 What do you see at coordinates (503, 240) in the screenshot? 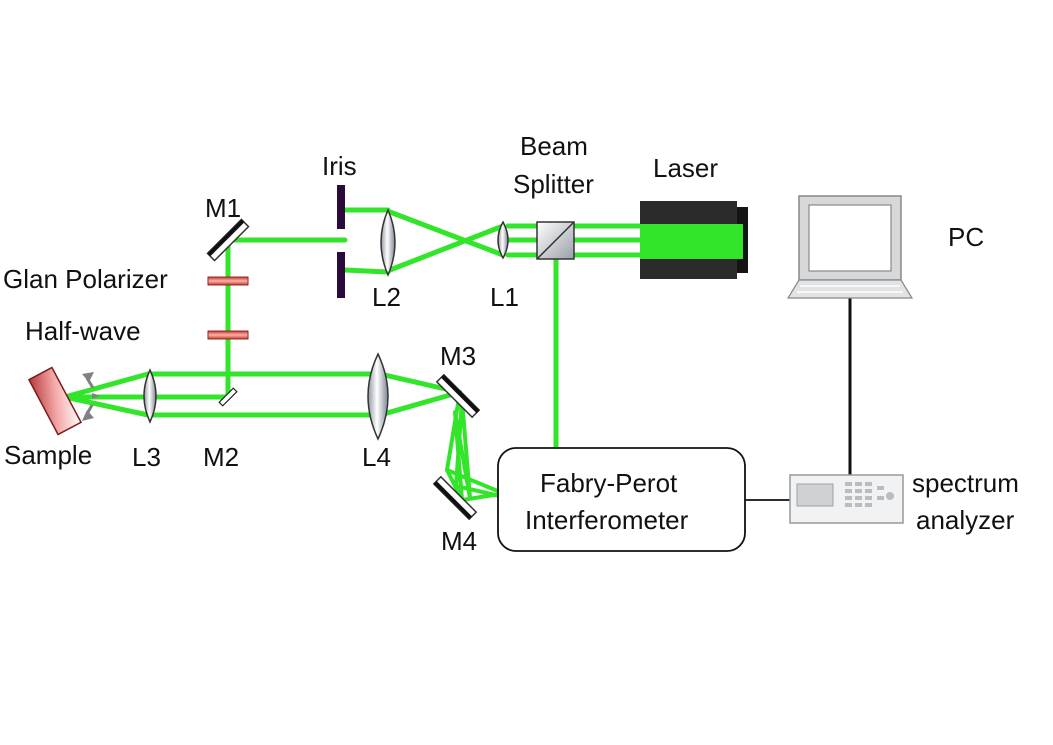
I see `lens-l1` at bounding box center [503, 240].